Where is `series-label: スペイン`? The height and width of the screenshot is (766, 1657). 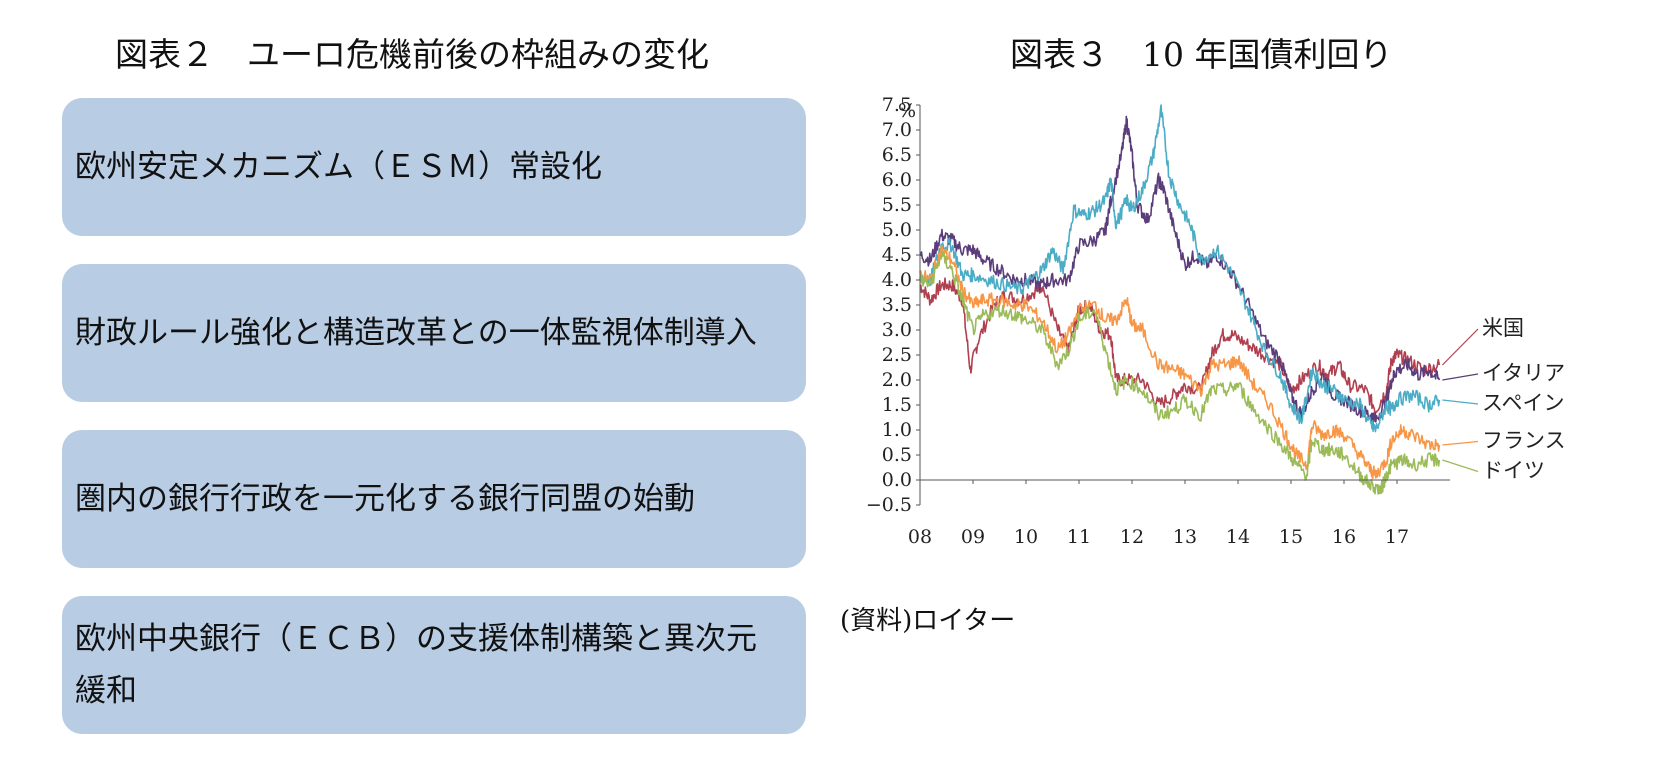 series-label: スペイン is located at coordinates (1523, 403).